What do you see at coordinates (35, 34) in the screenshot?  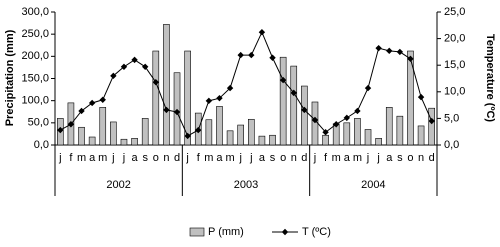 I see `y-tick-label: 250,0` at bounding box center [35, 34].